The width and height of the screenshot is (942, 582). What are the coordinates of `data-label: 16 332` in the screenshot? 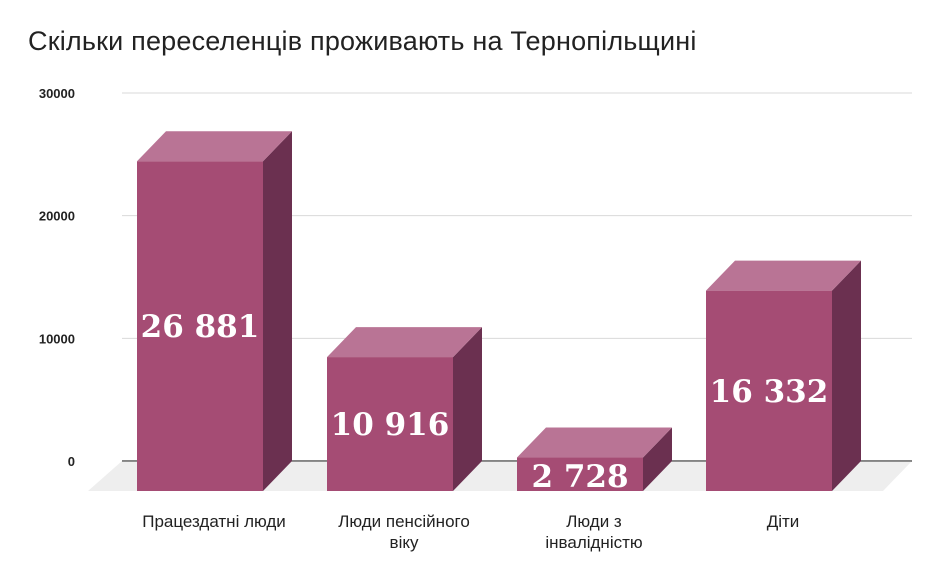 It's located at (769, 392).